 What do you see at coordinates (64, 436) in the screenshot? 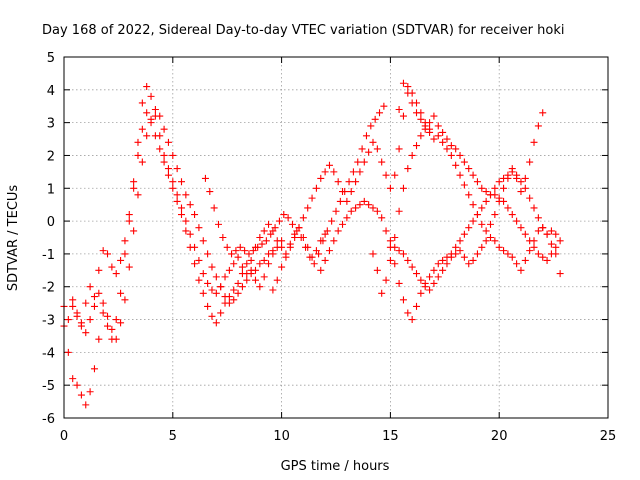
I see `x-tick-label: 0` at bounding box center [64, 436].